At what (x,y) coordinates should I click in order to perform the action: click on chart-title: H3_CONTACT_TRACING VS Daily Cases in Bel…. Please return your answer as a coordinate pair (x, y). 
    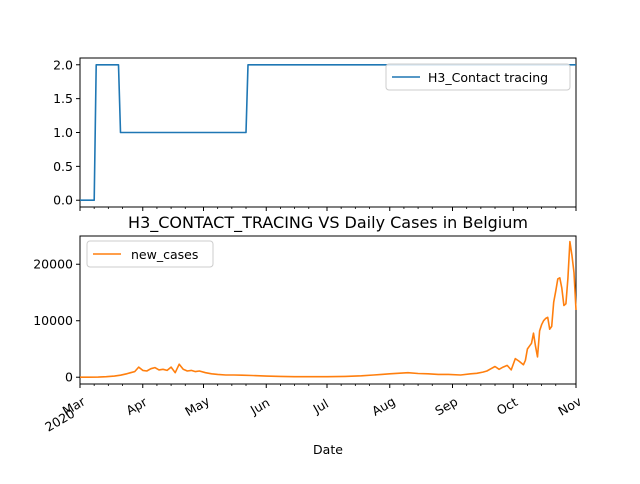
    Looking at the image, I should click on (328, 223).